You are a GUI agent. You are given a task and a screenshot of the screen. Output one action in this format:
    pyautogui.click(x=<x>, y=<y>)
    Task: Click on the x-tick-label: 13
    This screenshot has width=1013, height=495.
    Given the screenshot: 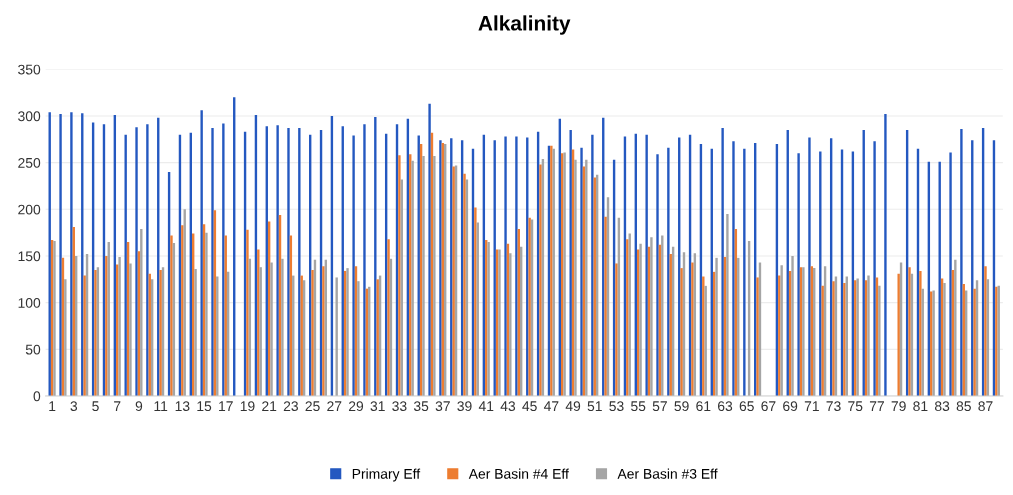 What is the action you would take?
    pyautogui.click(x=182, y=406)
    